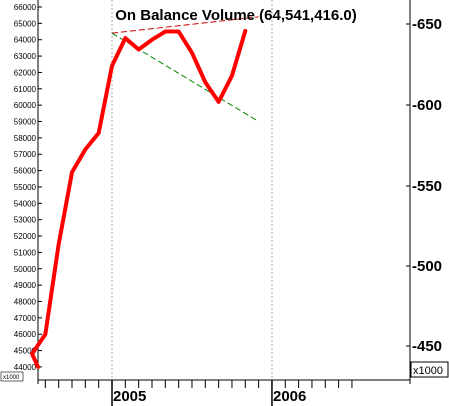  I want to click on left-tick-label: 60000, so click(25, 105).